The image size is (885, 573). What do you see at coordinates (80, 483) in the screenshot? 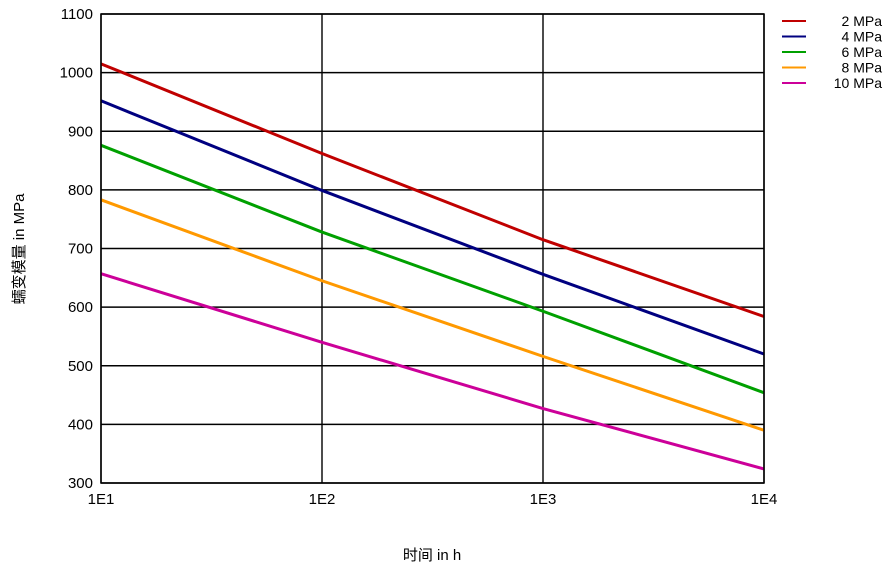
I see `y-tick-label: 300` at bounding box center [80, 483].